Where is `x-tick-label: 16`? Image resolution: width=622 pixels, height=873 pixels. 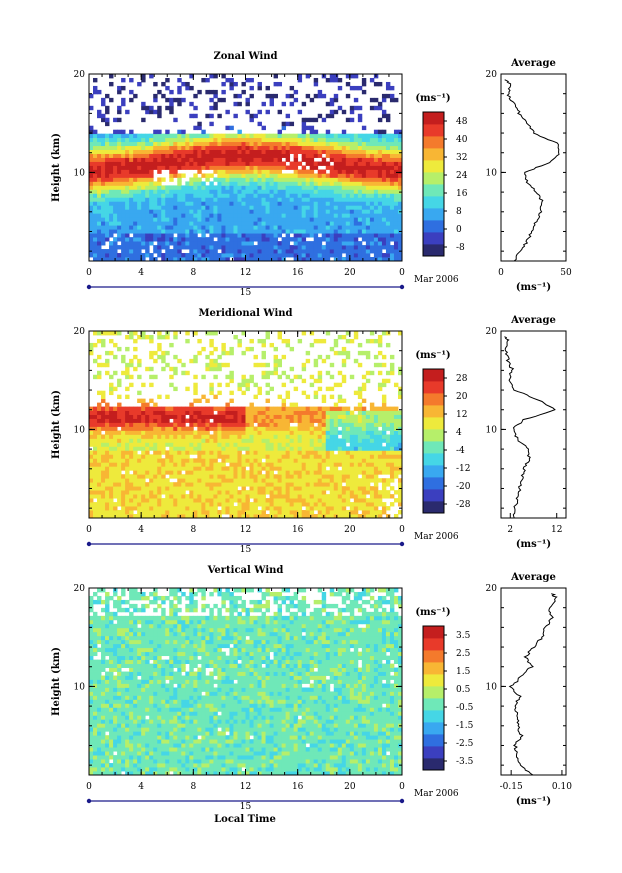 x-tick-label: 16 is located at coordinates (298, 273).